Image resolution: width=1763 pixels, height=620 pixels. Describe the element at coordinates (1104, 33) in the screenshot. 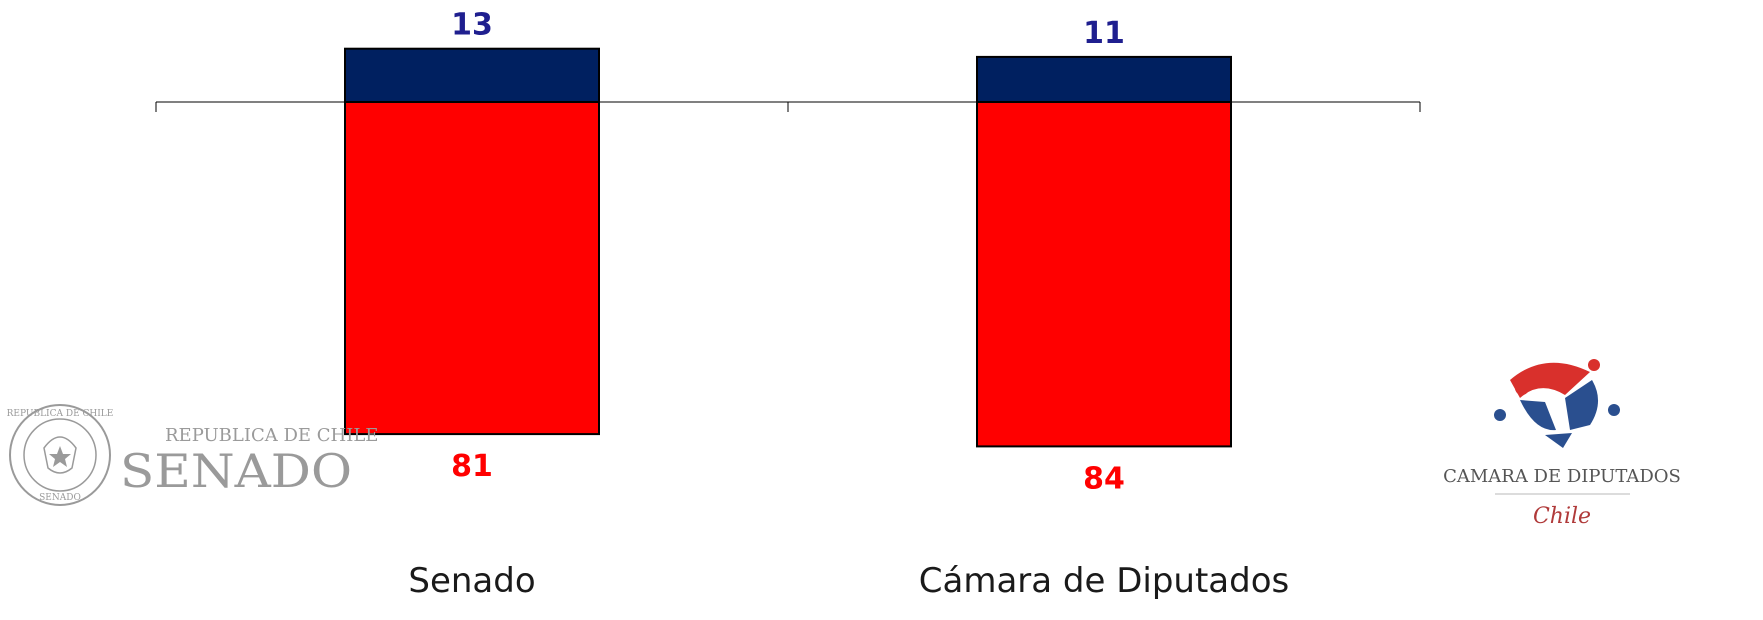

I see `data-label-positive-1: 11` at that location.